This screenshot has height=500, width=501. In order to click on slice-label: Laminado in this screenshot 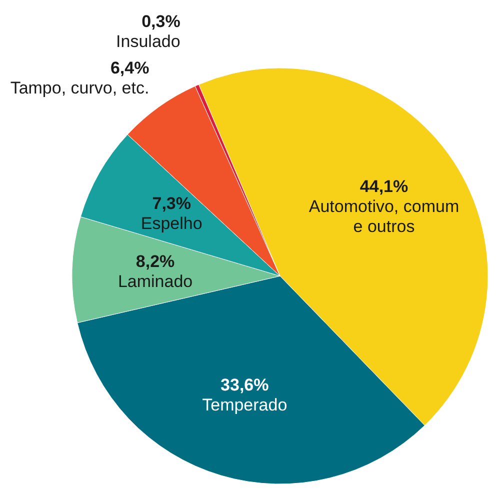, I will do `click(155, 282)`.